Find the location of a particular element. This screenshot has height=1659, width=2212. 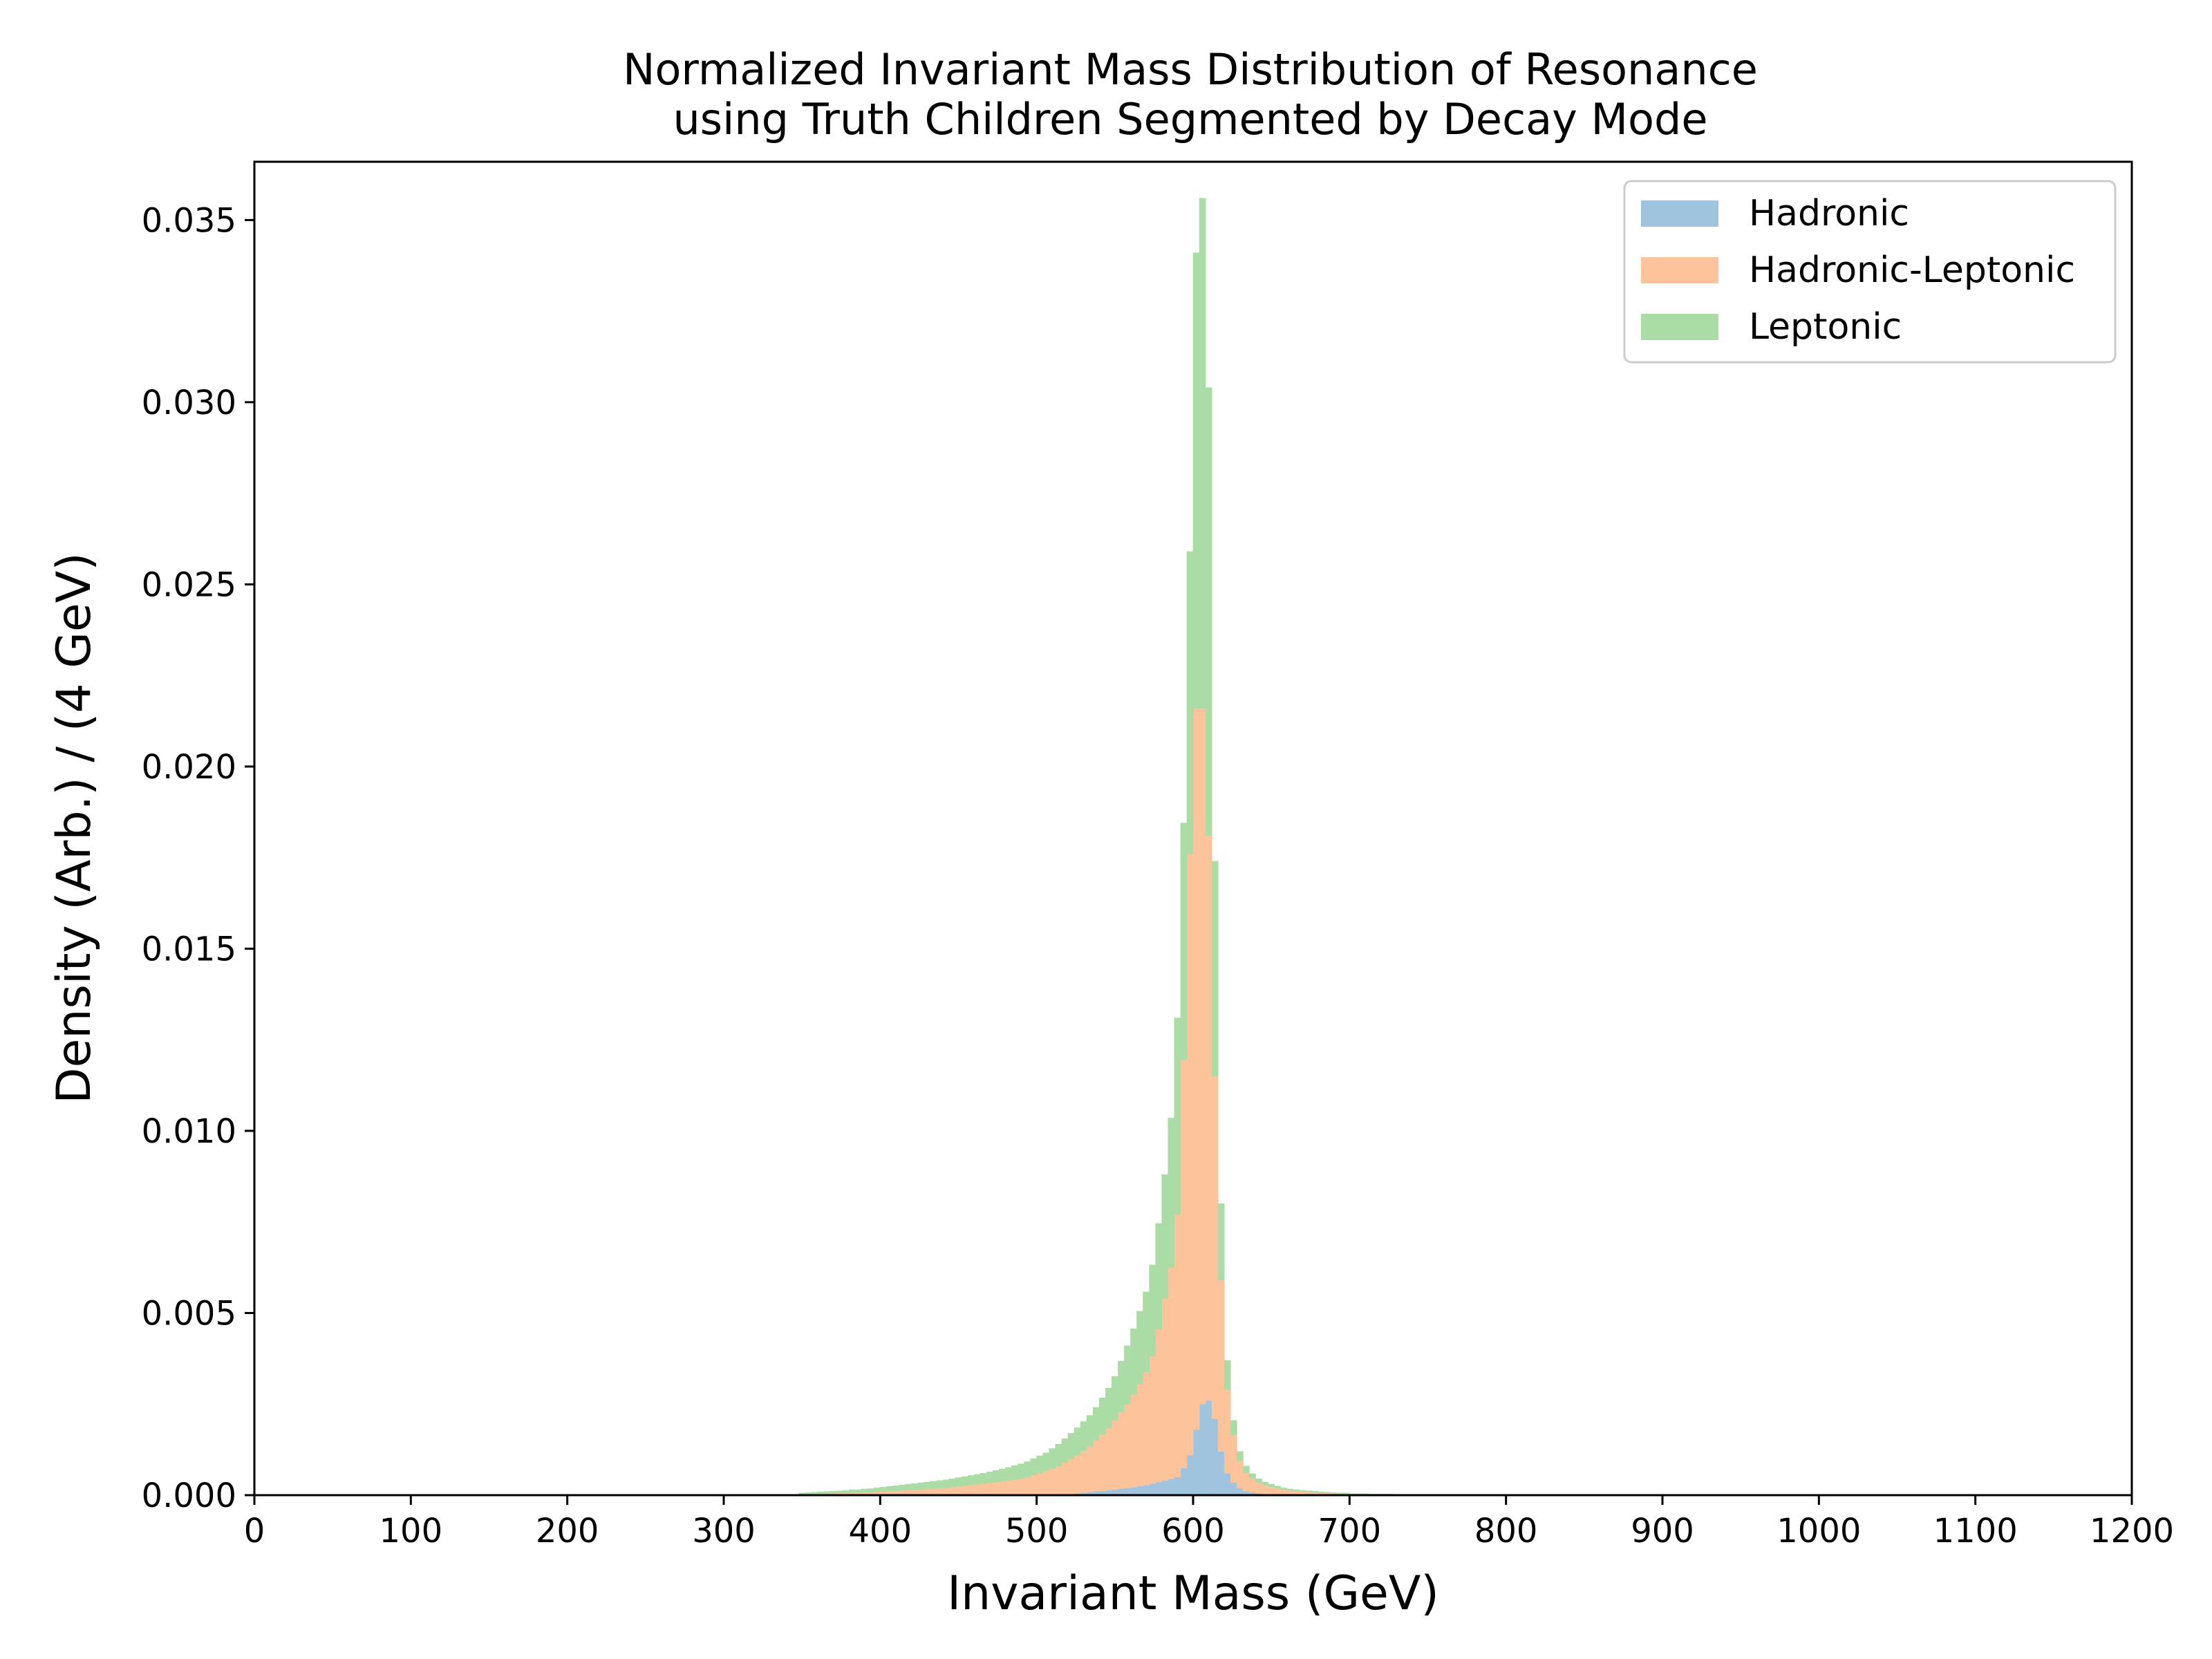

y-tick-label: 0.010 is located at coordinates (189, 1131).